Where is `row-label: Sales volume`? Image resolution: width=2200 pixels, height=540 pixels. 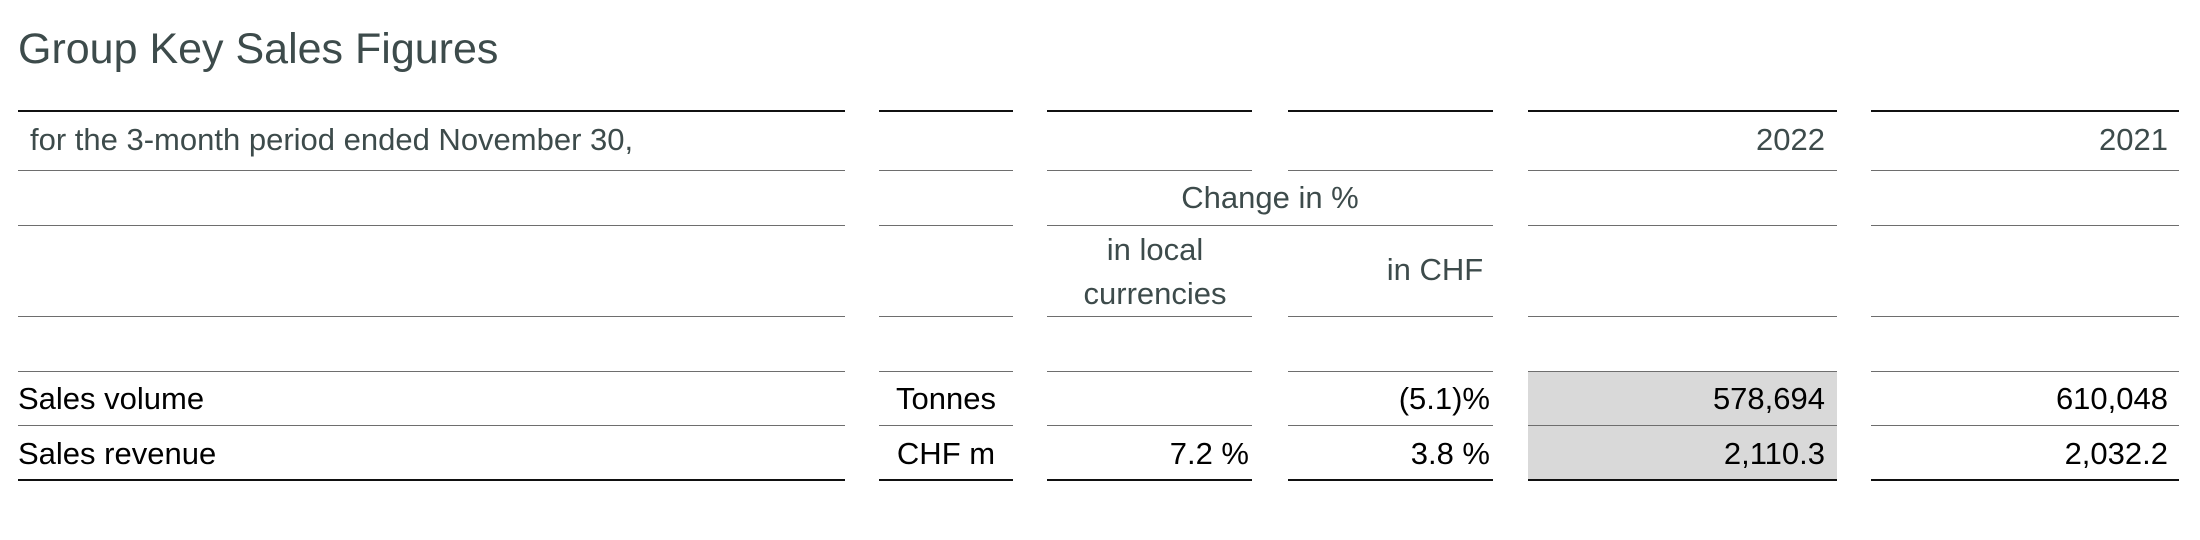
row-label: Sales volume is located at coordinates (111, 398).